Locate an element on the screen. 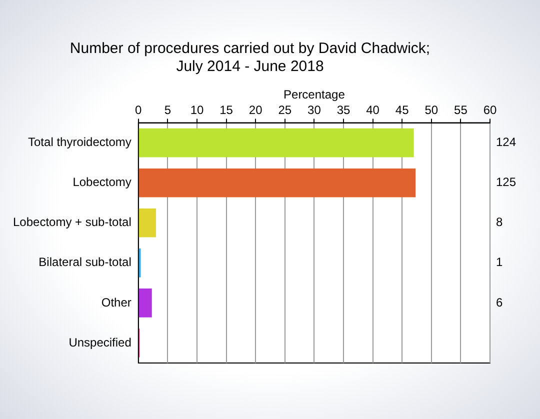  x-tick-label: 60 is located at coordinates (490, 109).